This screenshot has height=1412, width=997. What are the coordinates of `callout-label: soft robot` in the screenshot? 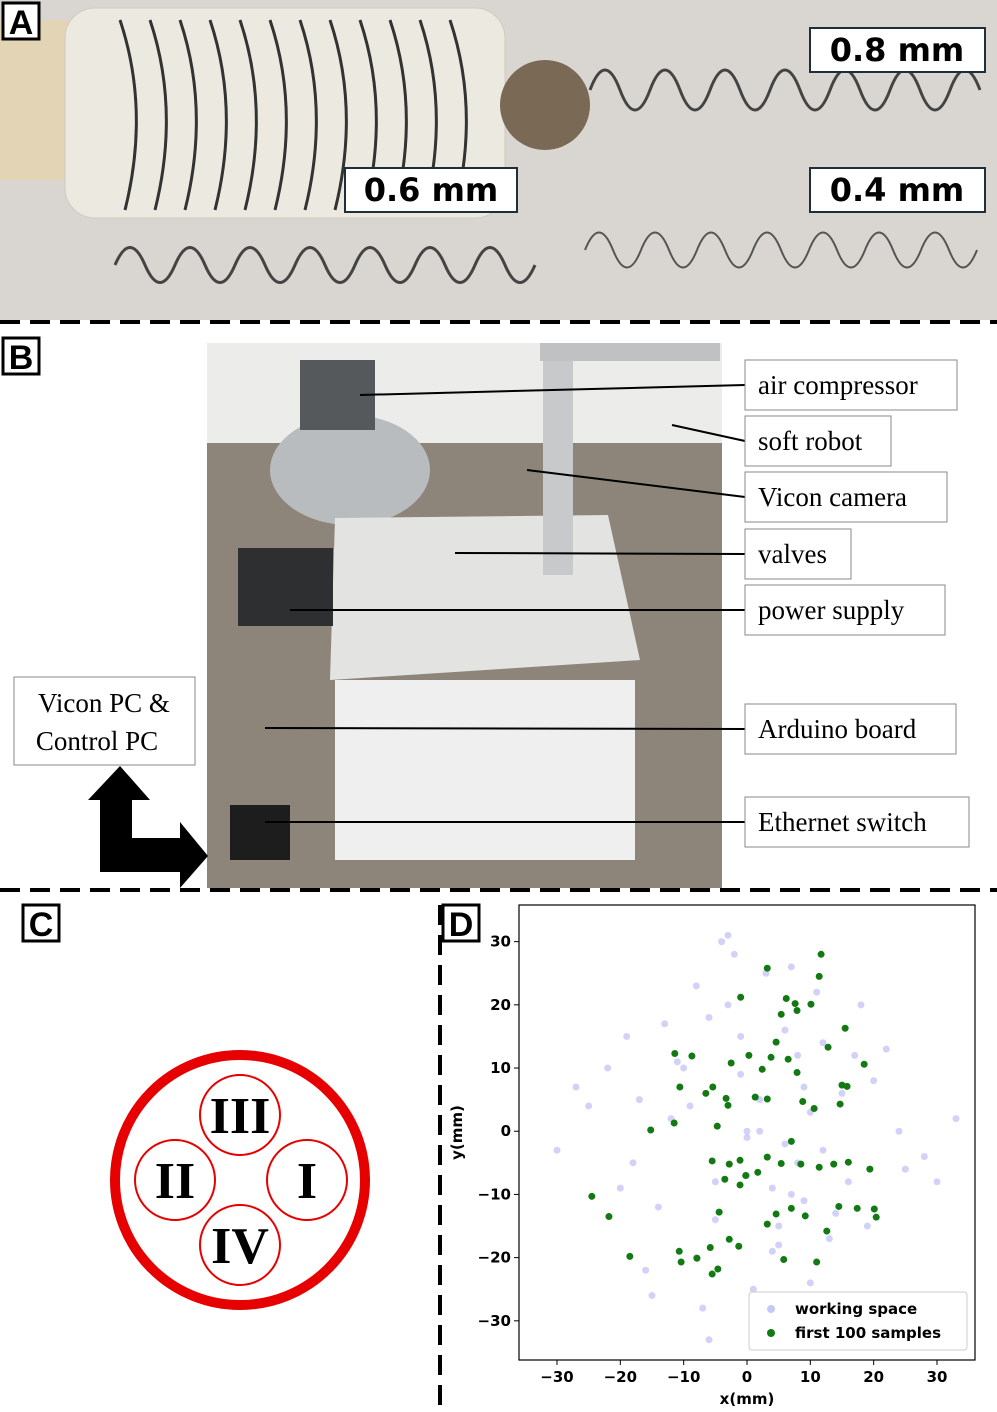 It's located at (810, 441).